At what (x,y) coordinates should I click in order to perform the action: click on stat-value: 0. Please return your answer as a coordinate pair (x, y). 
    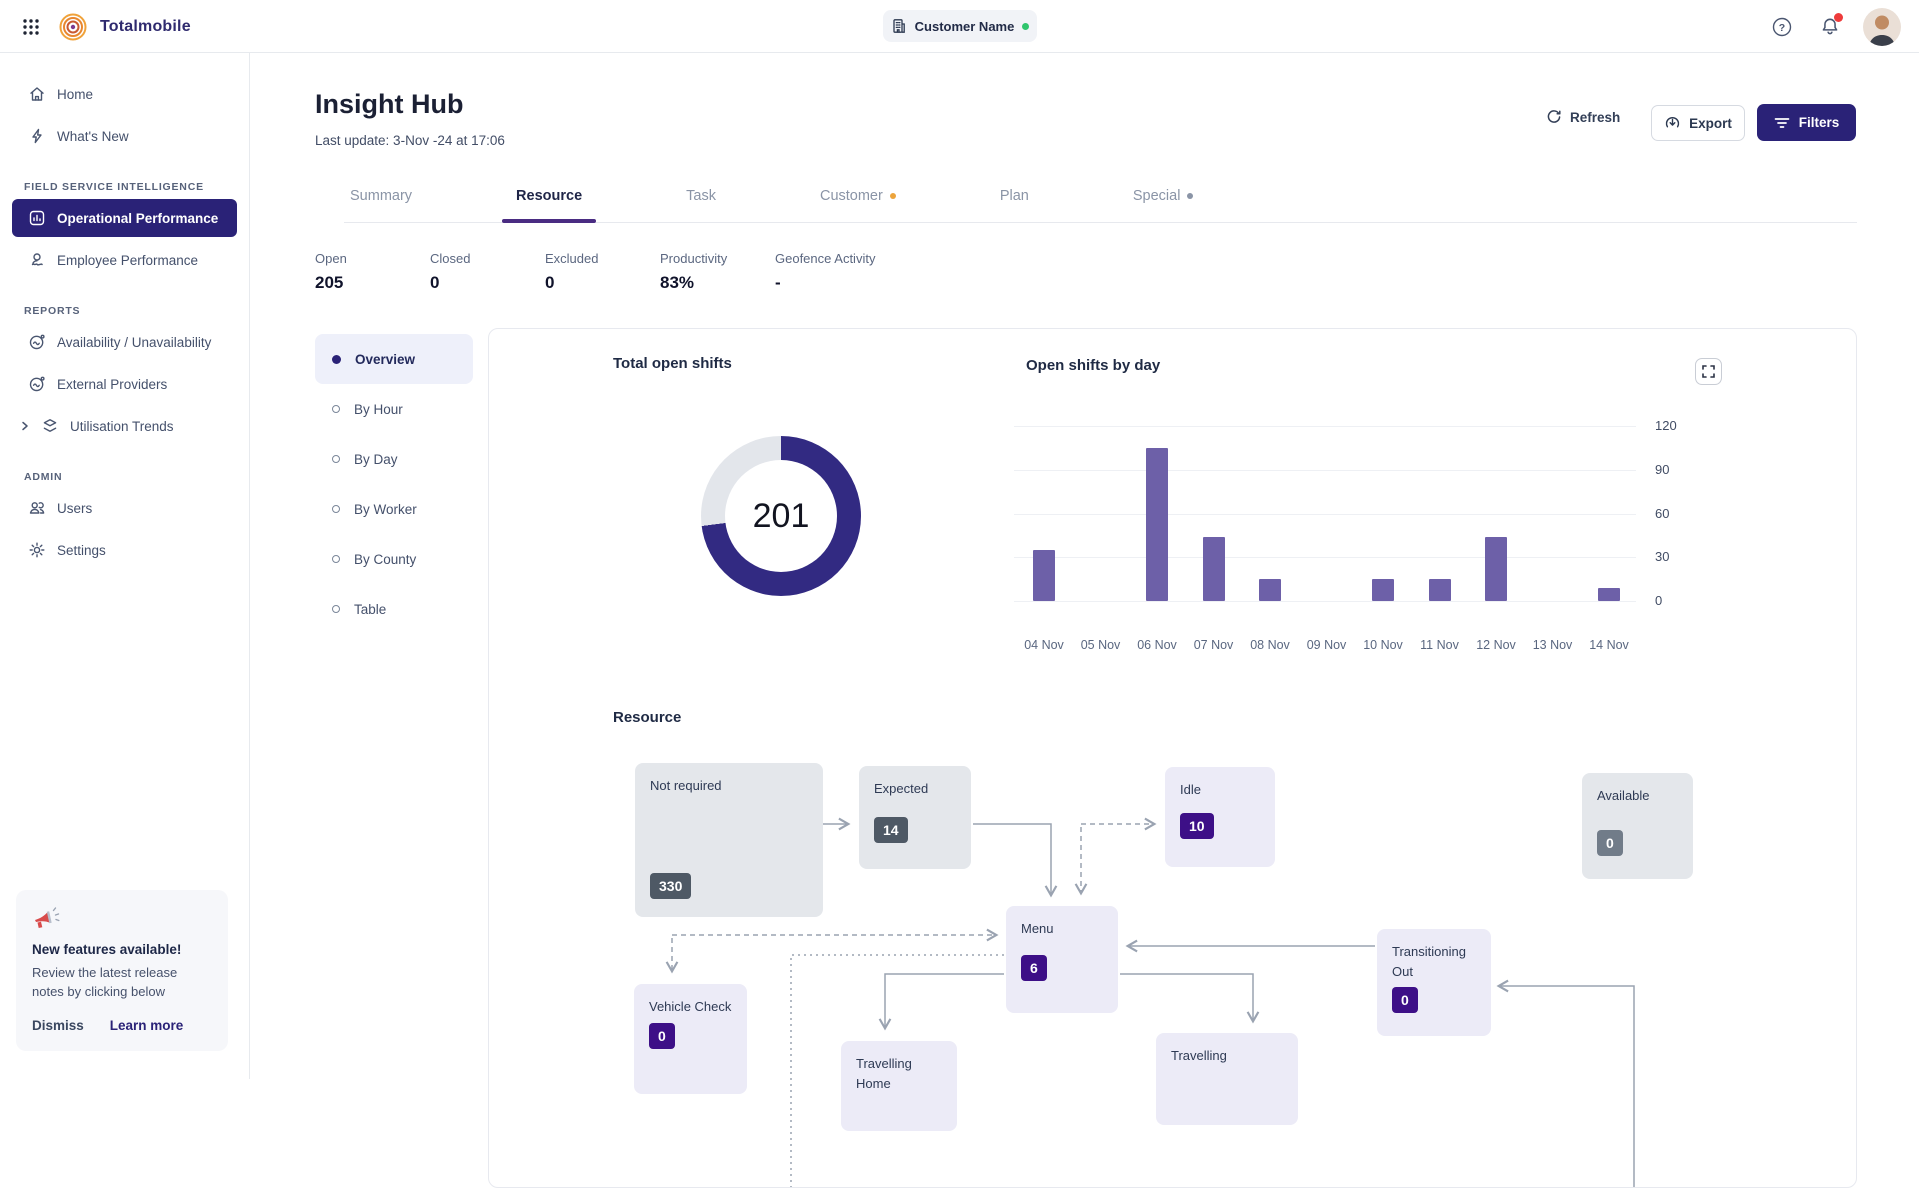
    Looking at the image, I should click on (435, 282).